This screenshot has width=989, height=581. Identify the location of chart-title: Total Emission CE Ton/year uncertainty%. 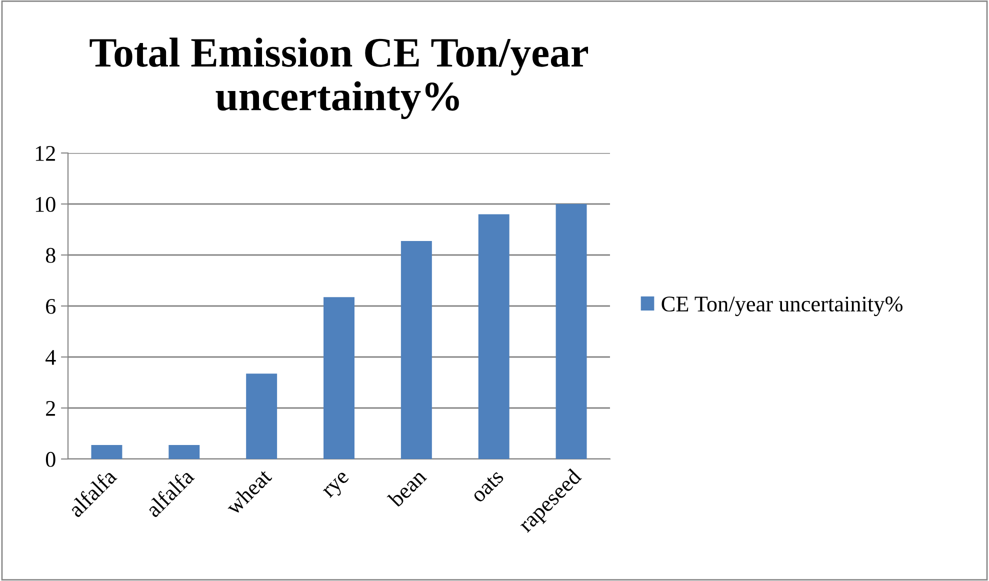
(339, 79).